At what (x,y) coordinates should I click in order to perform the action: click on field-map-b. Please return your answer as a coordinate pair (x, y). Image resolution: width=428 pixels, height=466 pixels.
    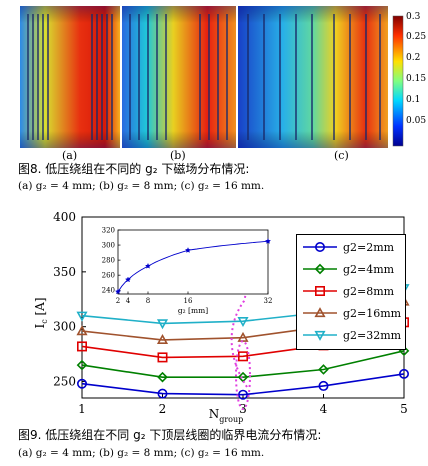
    Looking at the image, I should click on (179, 77).